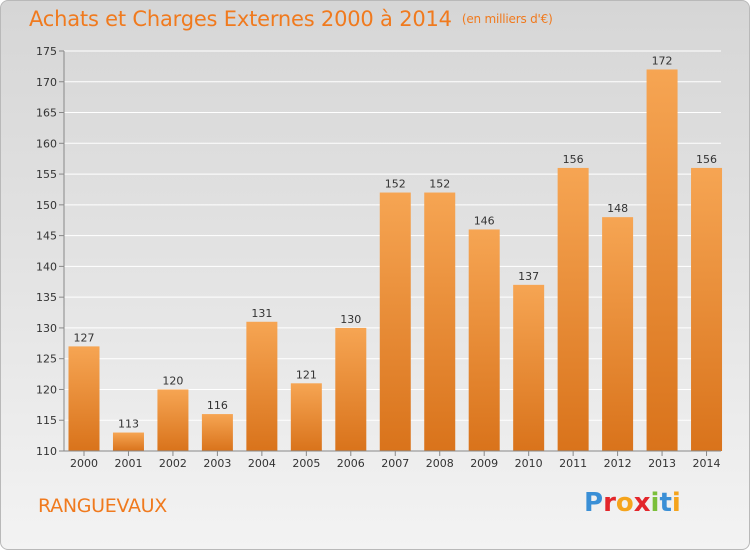 The image size is (750, 550). What do you see at coordinates (46, 359) in the screenshot?
I see `y-tick-label: 125` at bounding box center [46, 359].